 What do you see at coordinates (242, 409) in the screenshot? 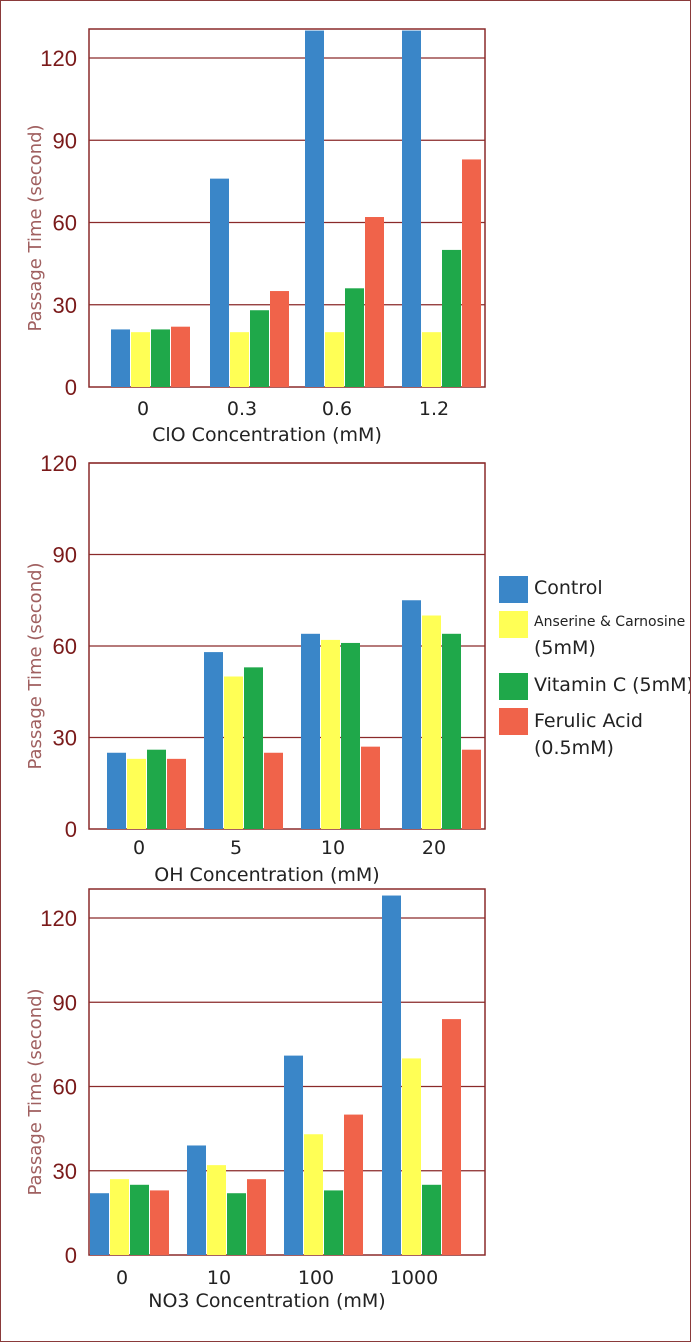
I see `x-tick-label: 0.3` at bounding box center [242, 409].